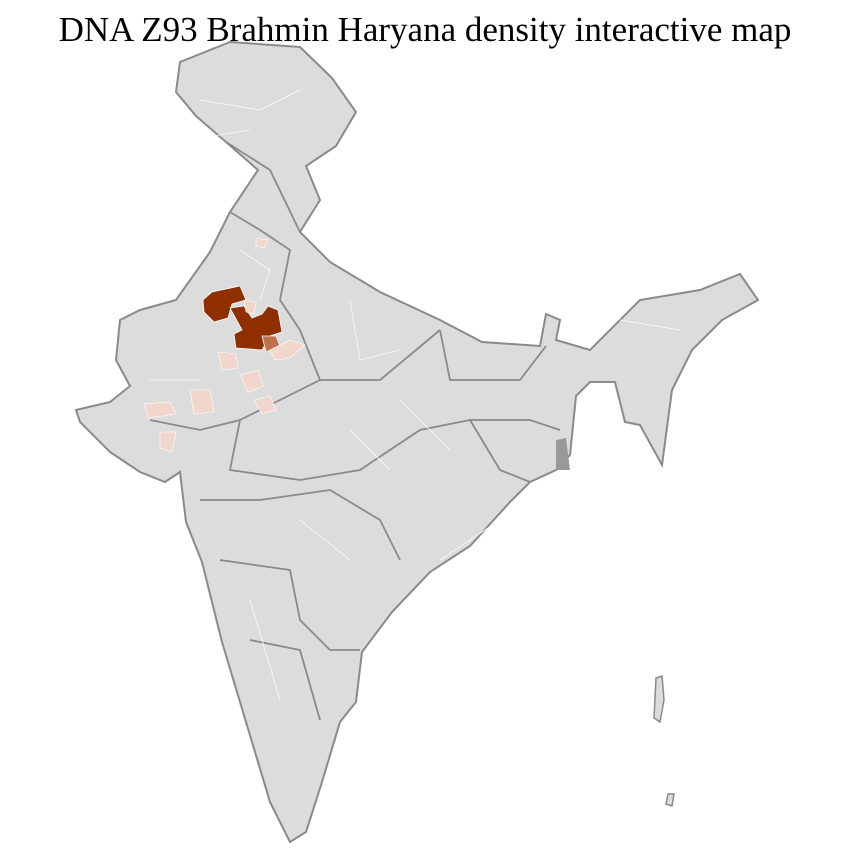 This screenshot has width=850, height=848. What do you see at coordinates (664, 740) in the screenshot?
I see `andaman-nicobar-islands` at bounding box center [664, 740].